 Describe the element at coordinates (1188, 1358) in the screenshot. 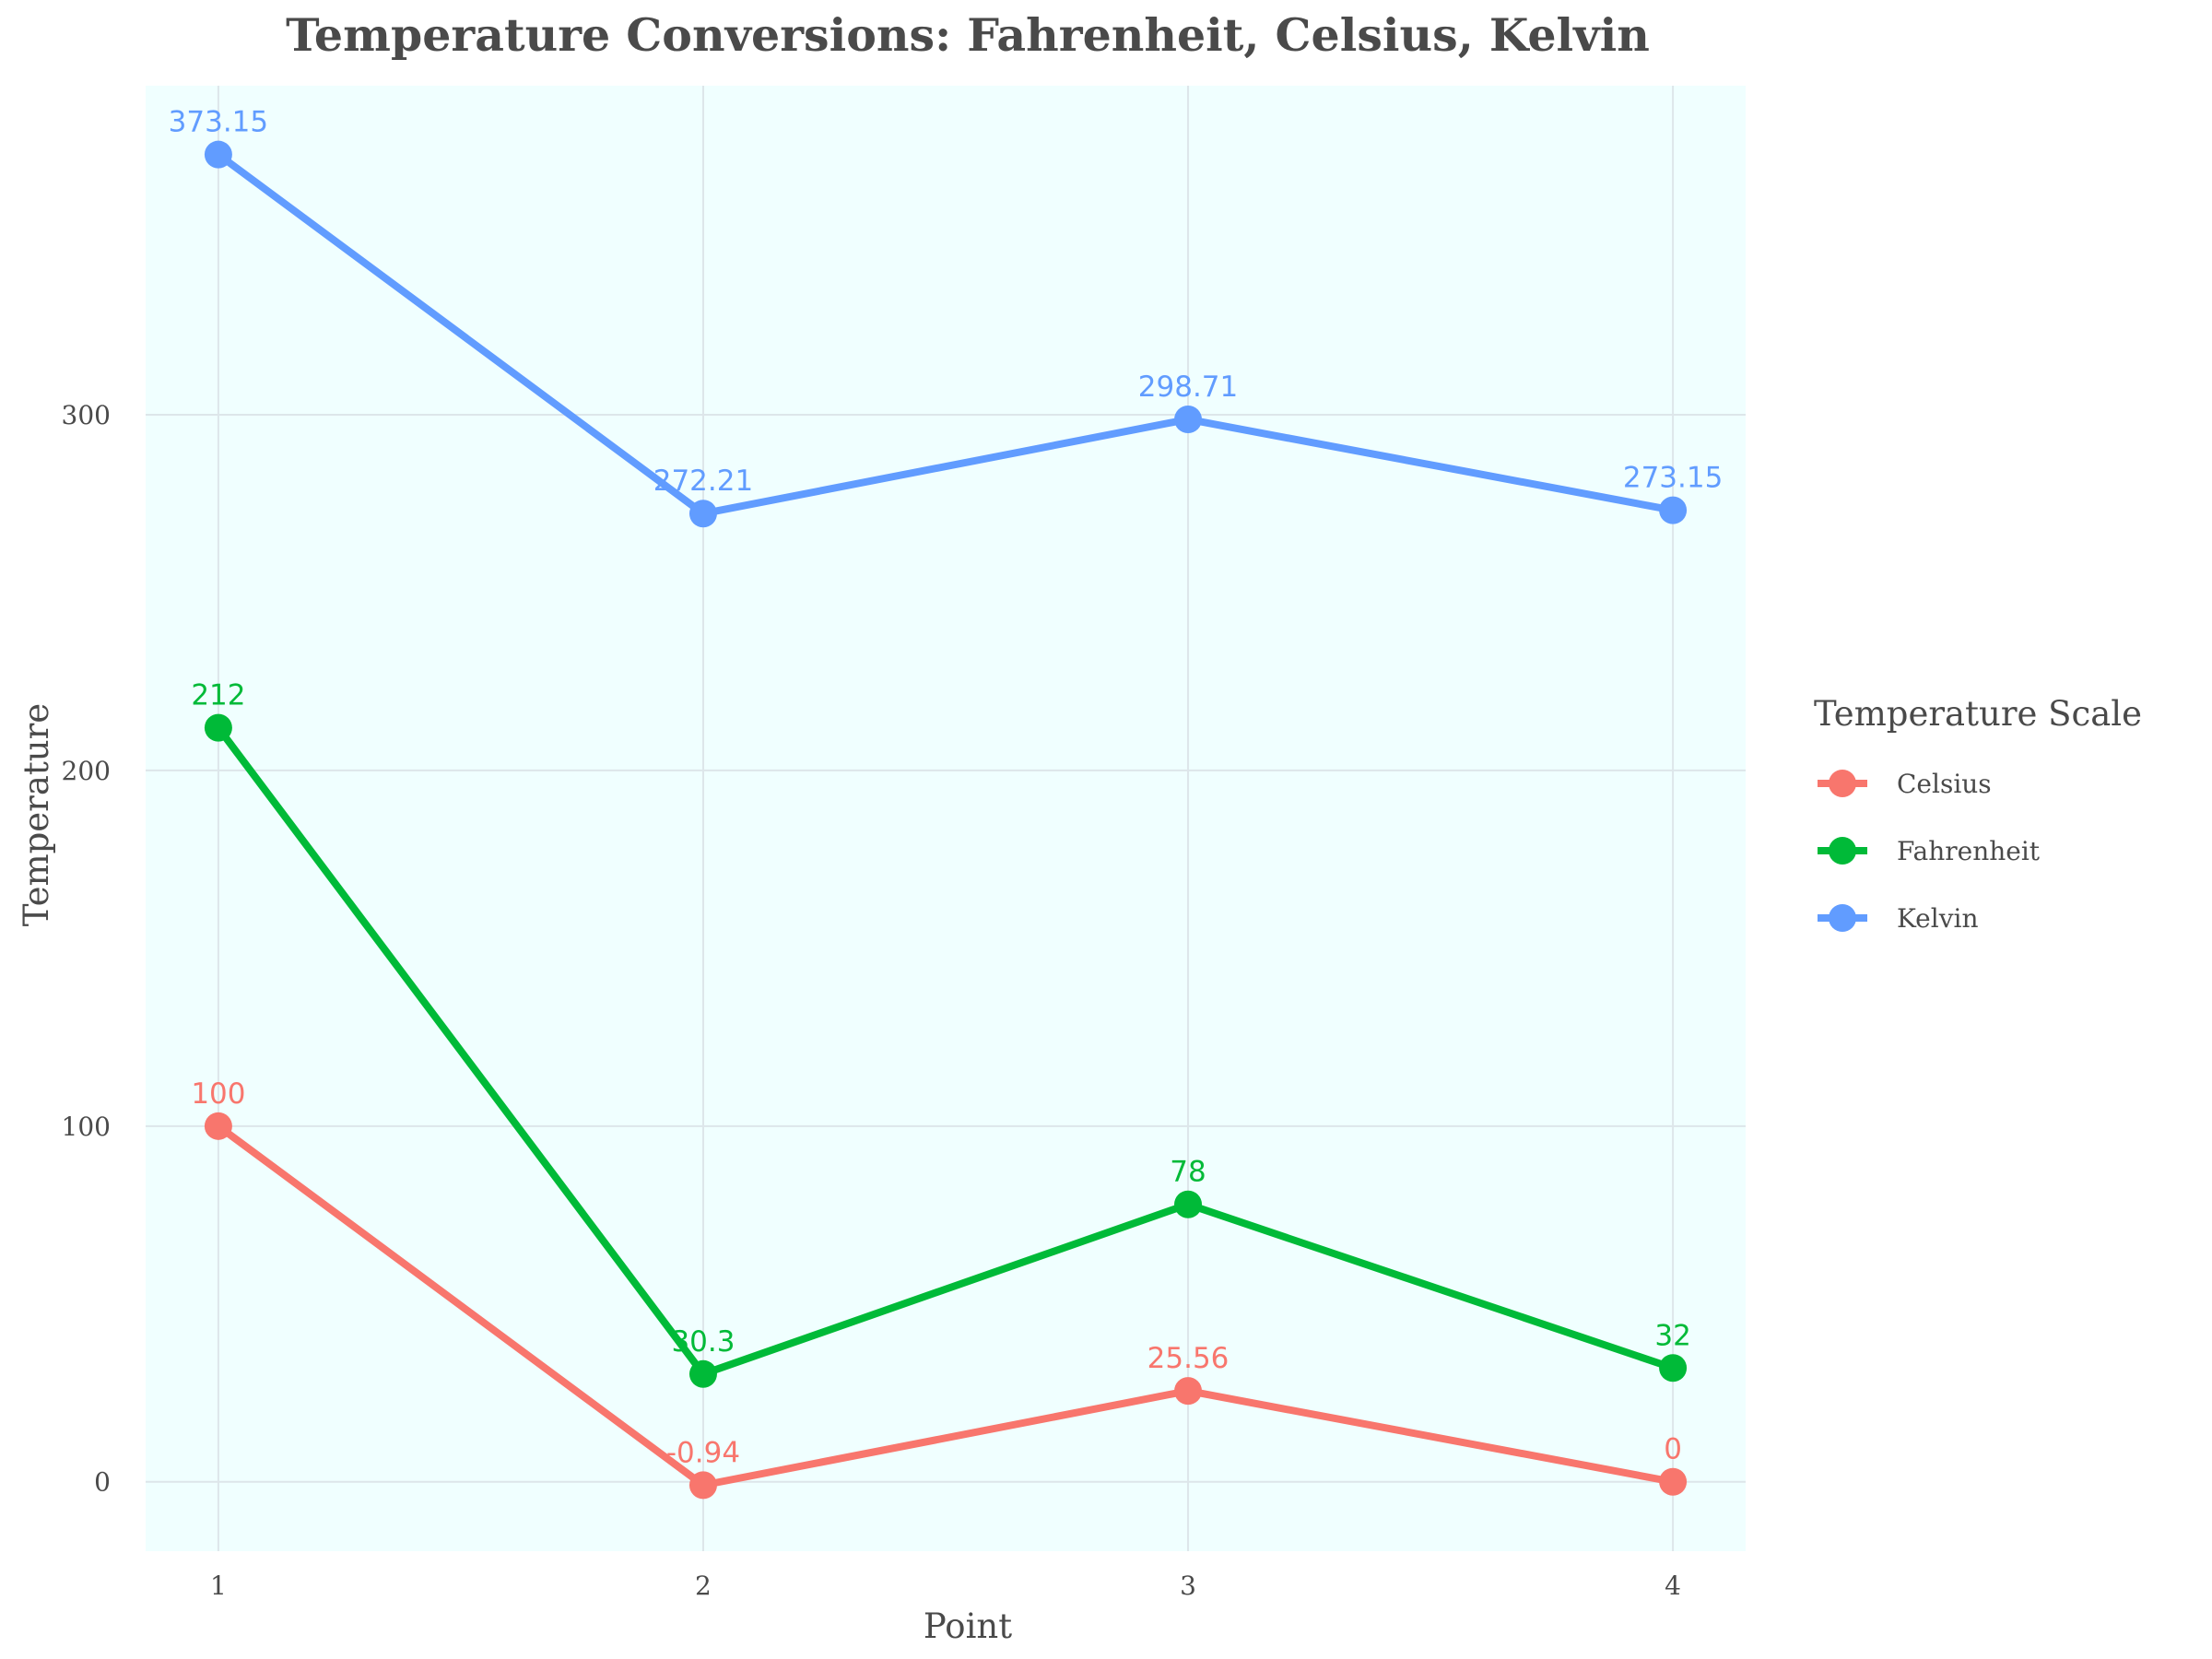

I see `celsius-data-label: 25.56` at that location.